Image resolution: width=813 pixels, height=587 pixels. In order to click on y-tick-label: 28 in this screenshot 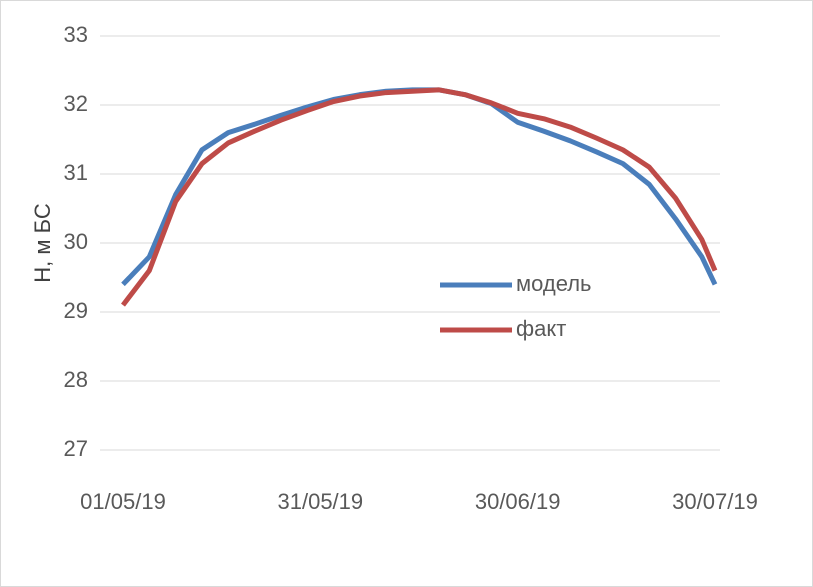, I will do `click(76, 379)`.